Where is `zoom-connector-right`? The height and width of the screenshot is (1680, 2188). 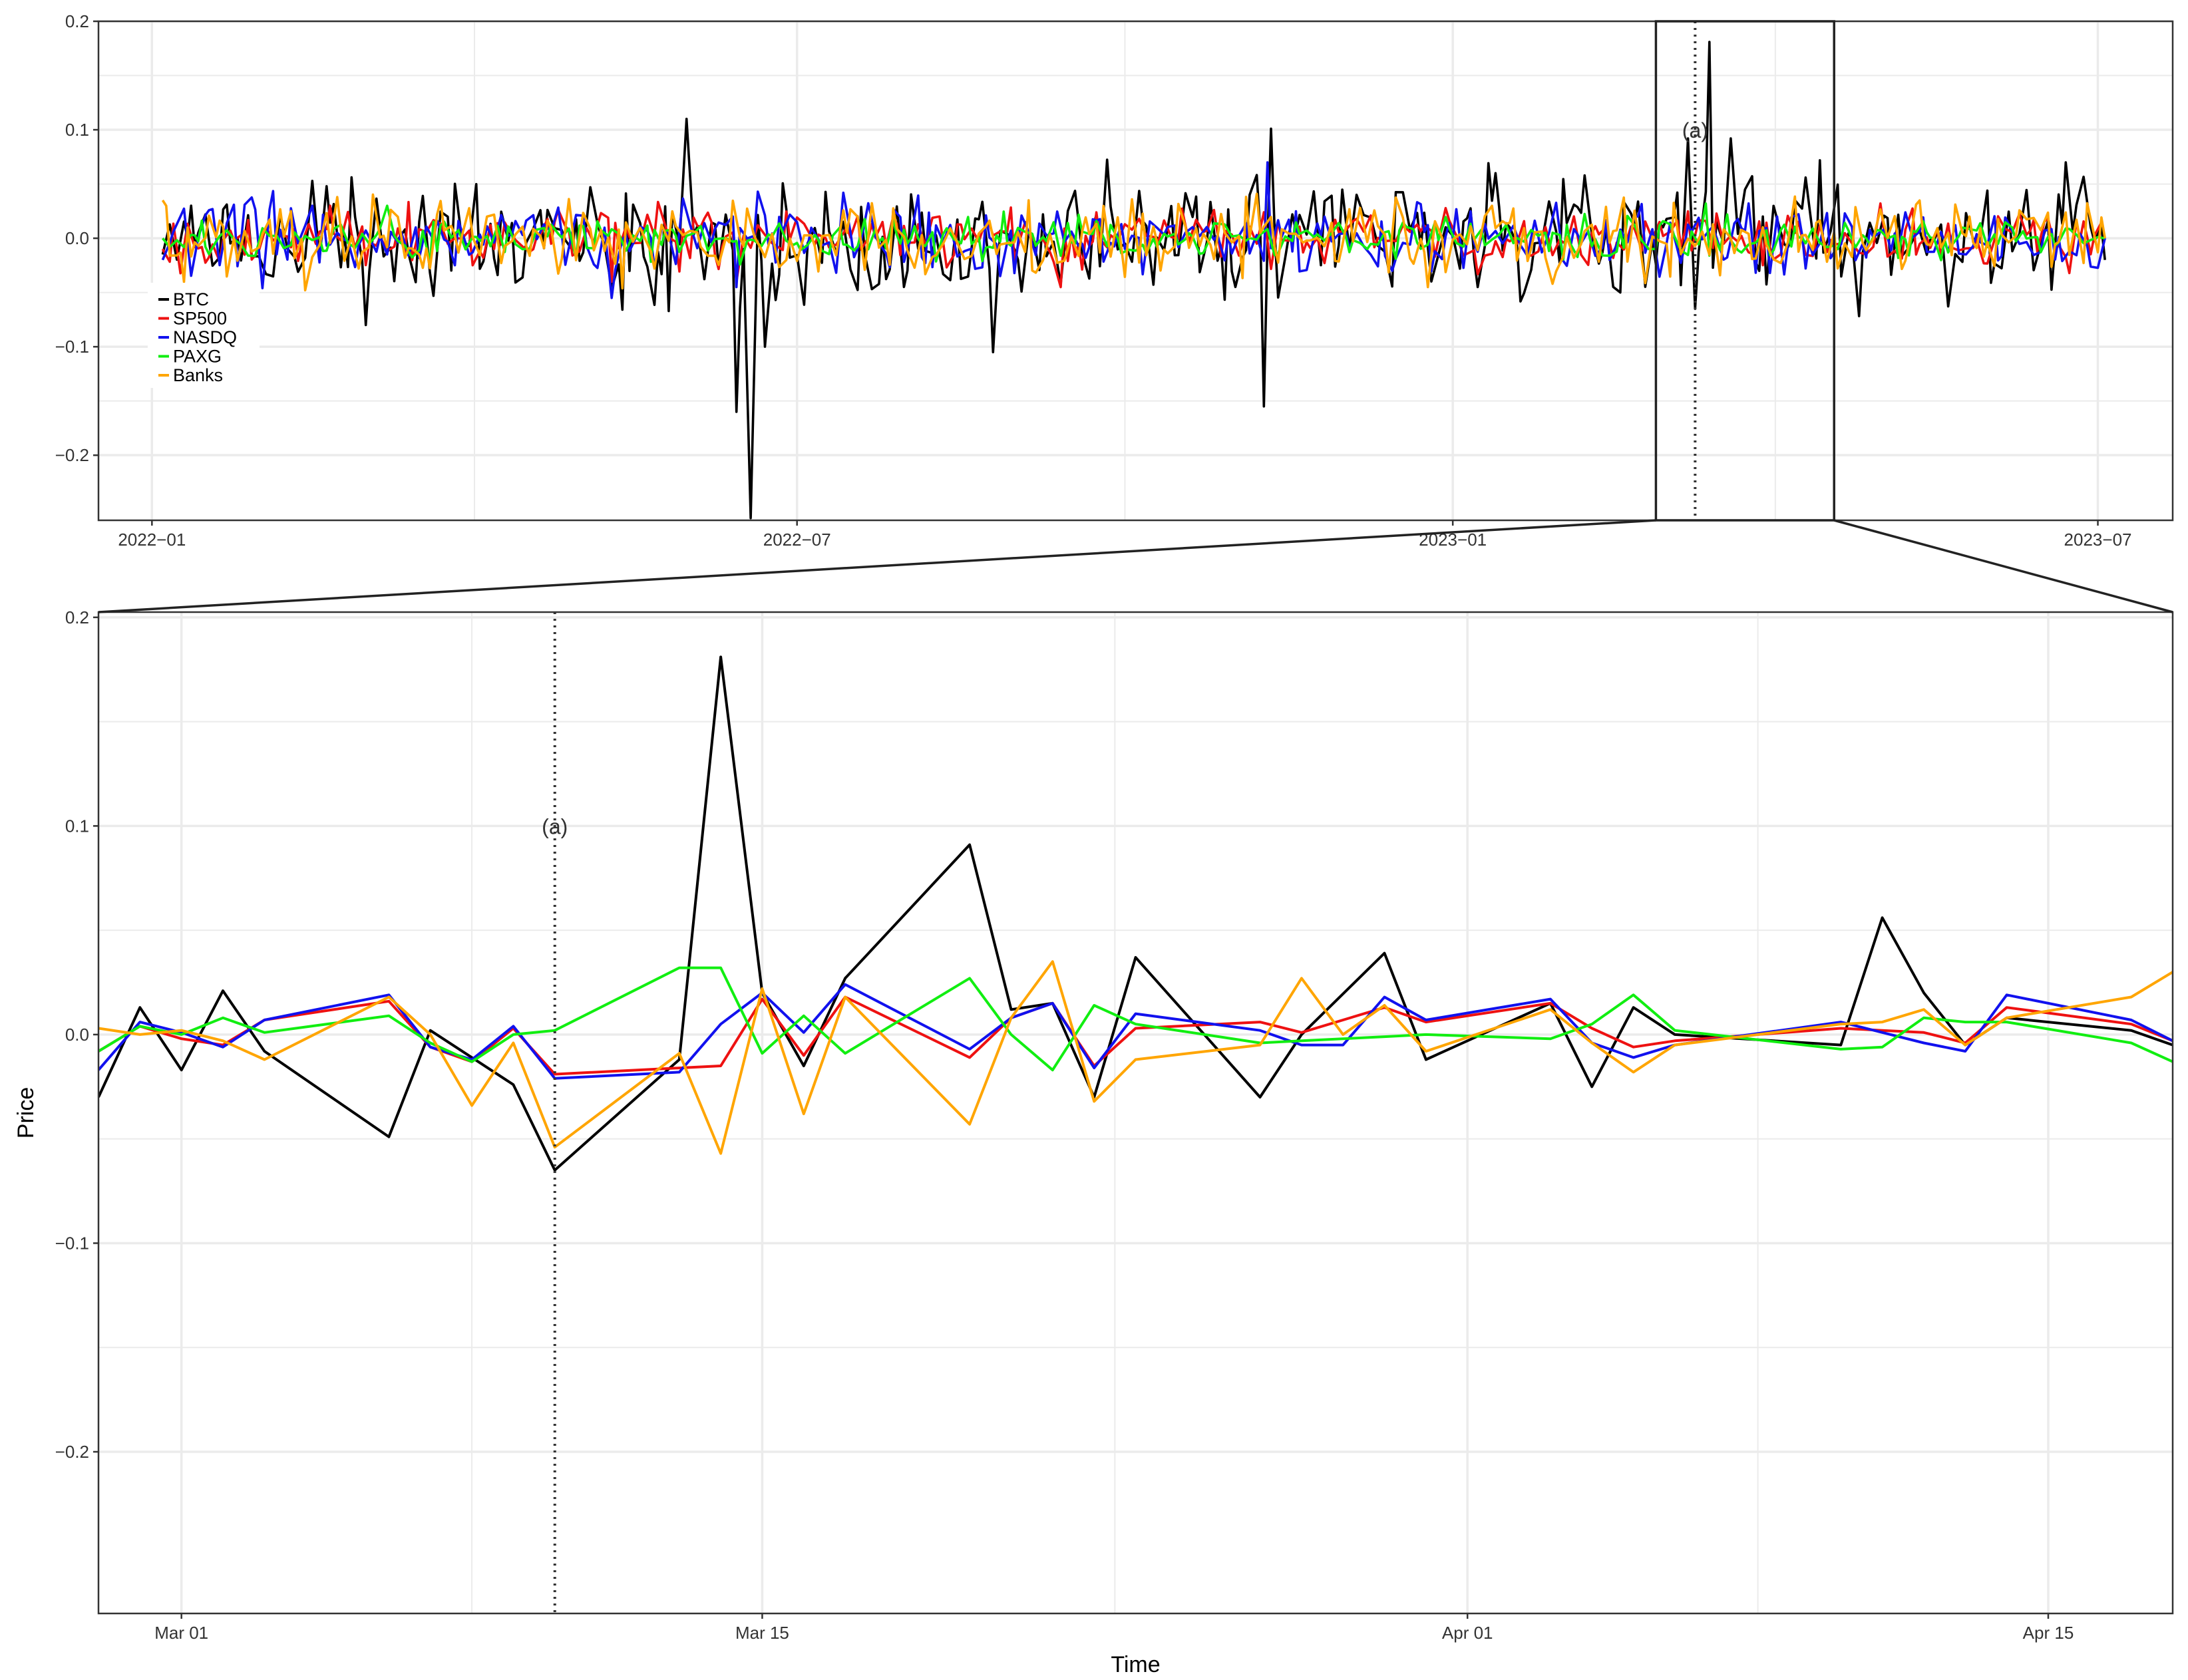 zoom-connector-right is located at coordinates (2003, 566).